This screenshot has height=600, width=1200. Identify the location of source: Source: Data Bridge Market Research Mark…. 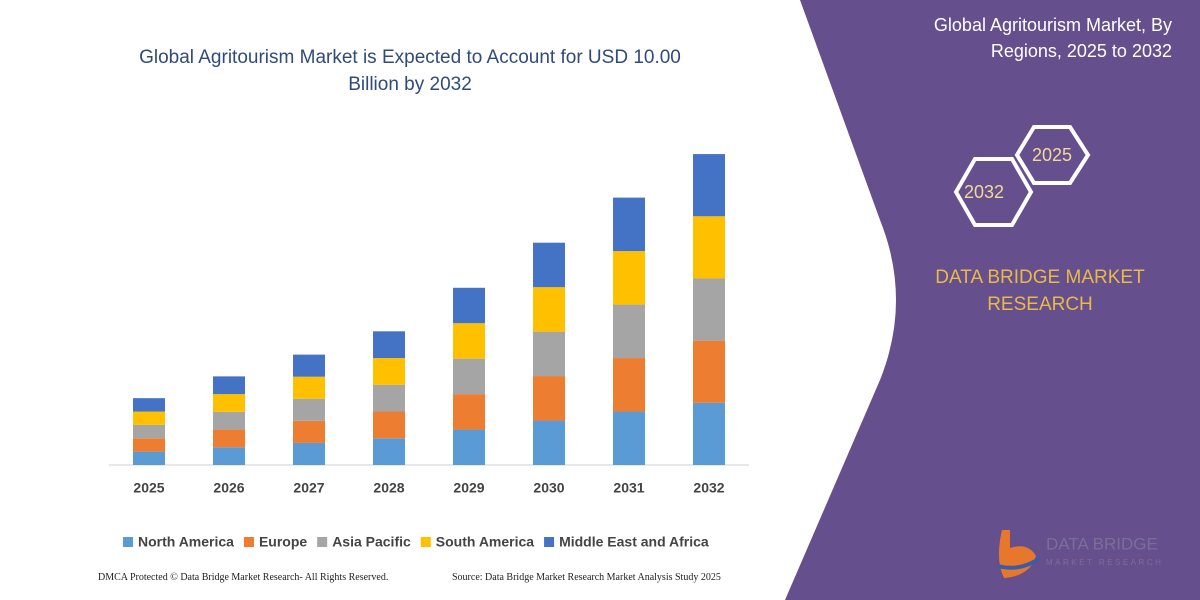
(586, 577).